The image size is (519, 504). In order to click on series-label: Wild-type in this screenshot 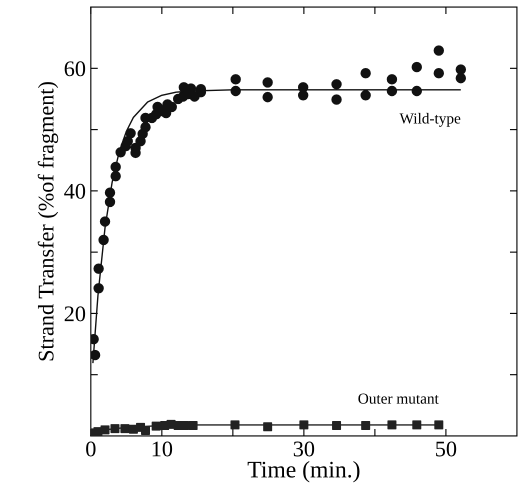, I will do `click(430, 119)`.